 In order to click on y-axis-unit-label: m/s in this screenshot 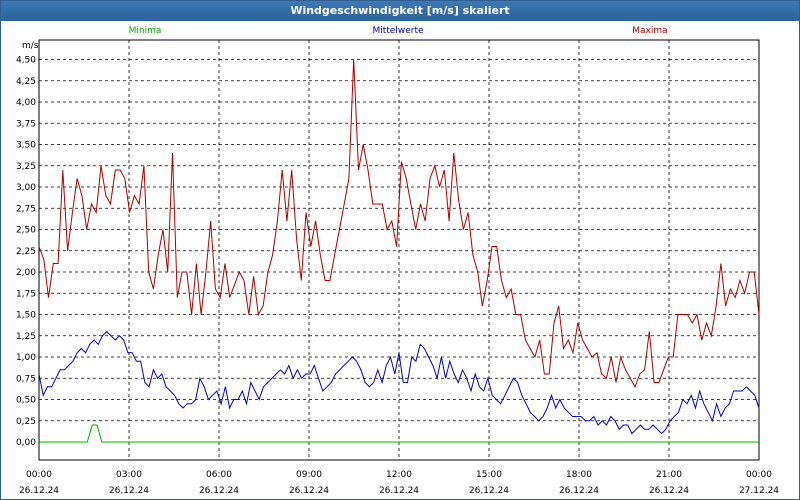, I will do `click(30, 46)`.